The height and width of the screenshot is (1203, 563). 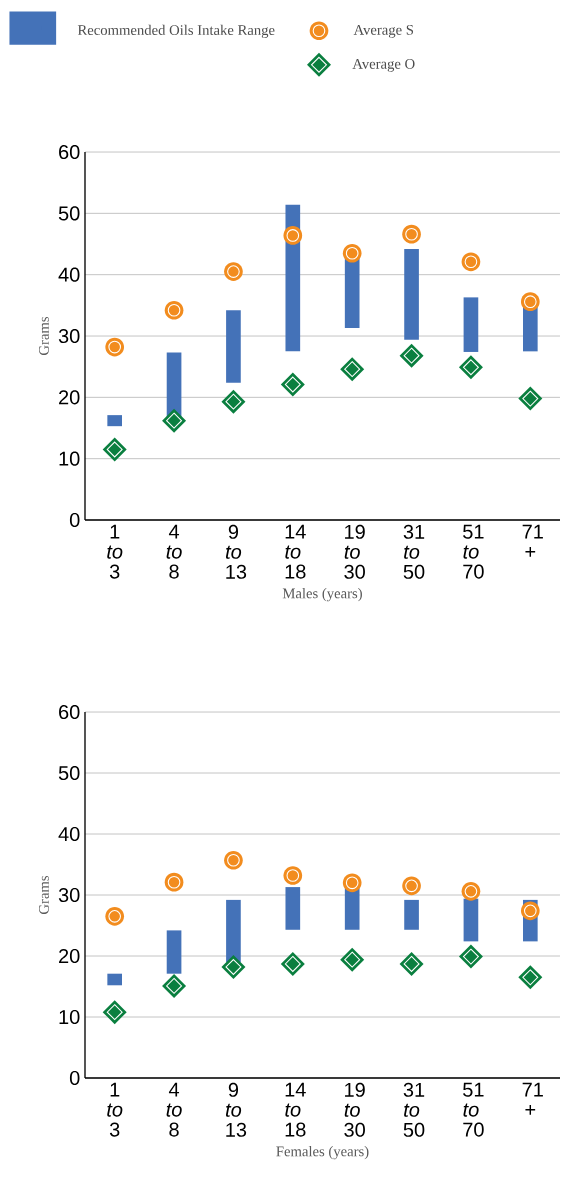 What do you see at coordinates (411, 963) in the screenshot?
I see `point` at bounding box center [411, 963].